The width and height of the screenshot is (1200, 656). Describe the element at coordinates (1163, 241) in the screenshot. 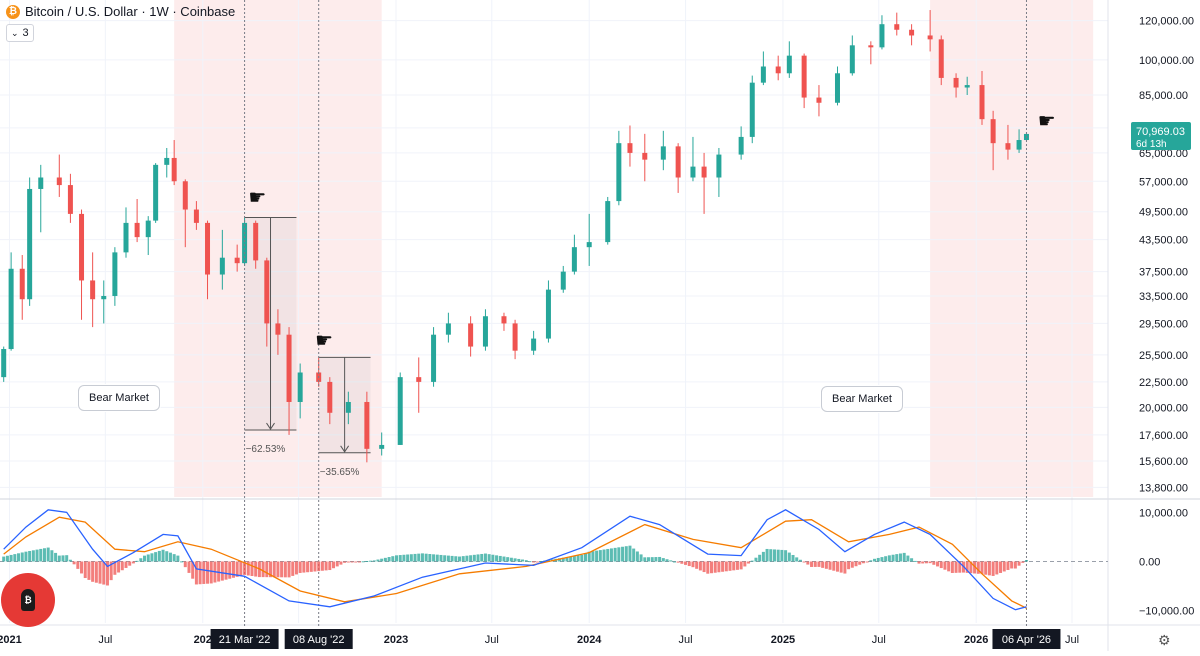

I see `price-tick-label: 43,500.00` at that location.